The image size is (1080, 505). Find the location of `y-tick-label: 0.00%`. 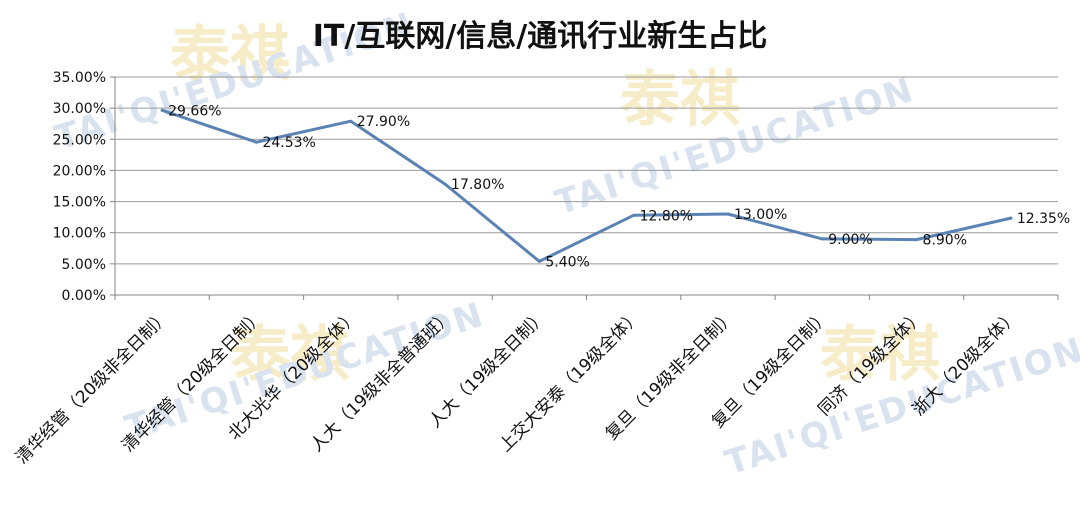

y-tick-label: 0.00% is located at coordinates (84, 296).